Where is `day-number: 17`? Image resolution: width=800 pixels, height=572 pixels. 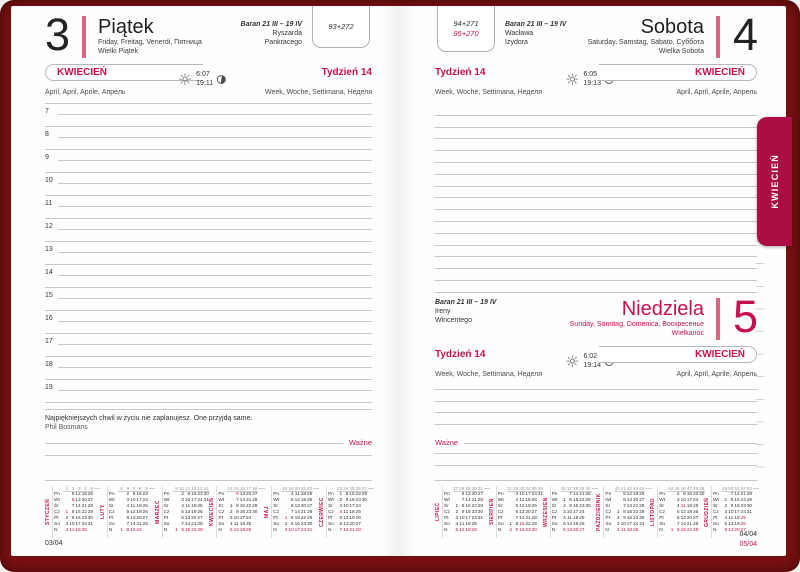
day-number: 17 is located at coordinates (242, 518).